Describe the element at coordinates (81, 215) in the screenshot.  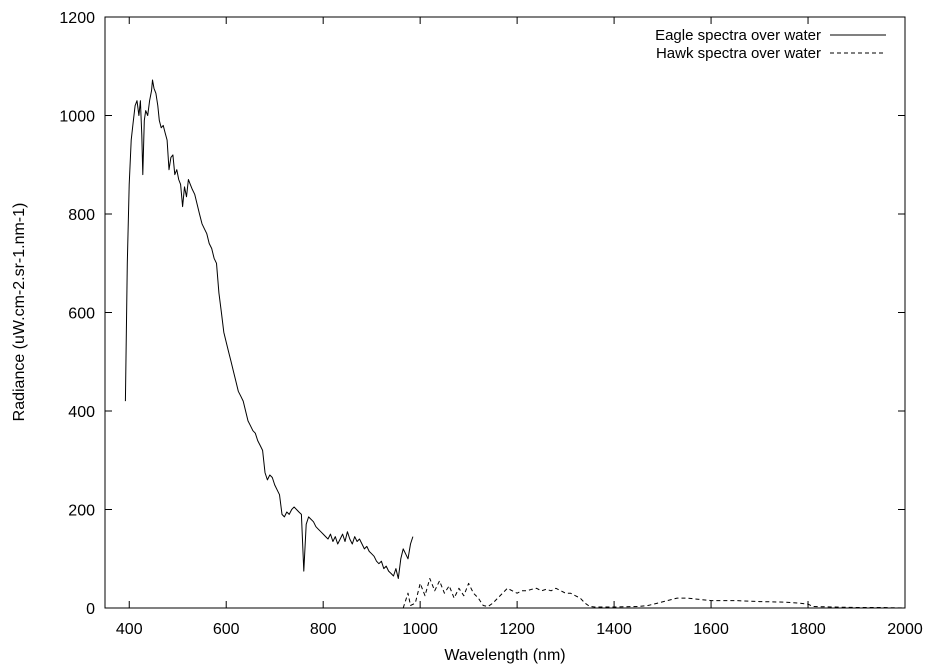
I see `y-tick-label: 800` at that location.